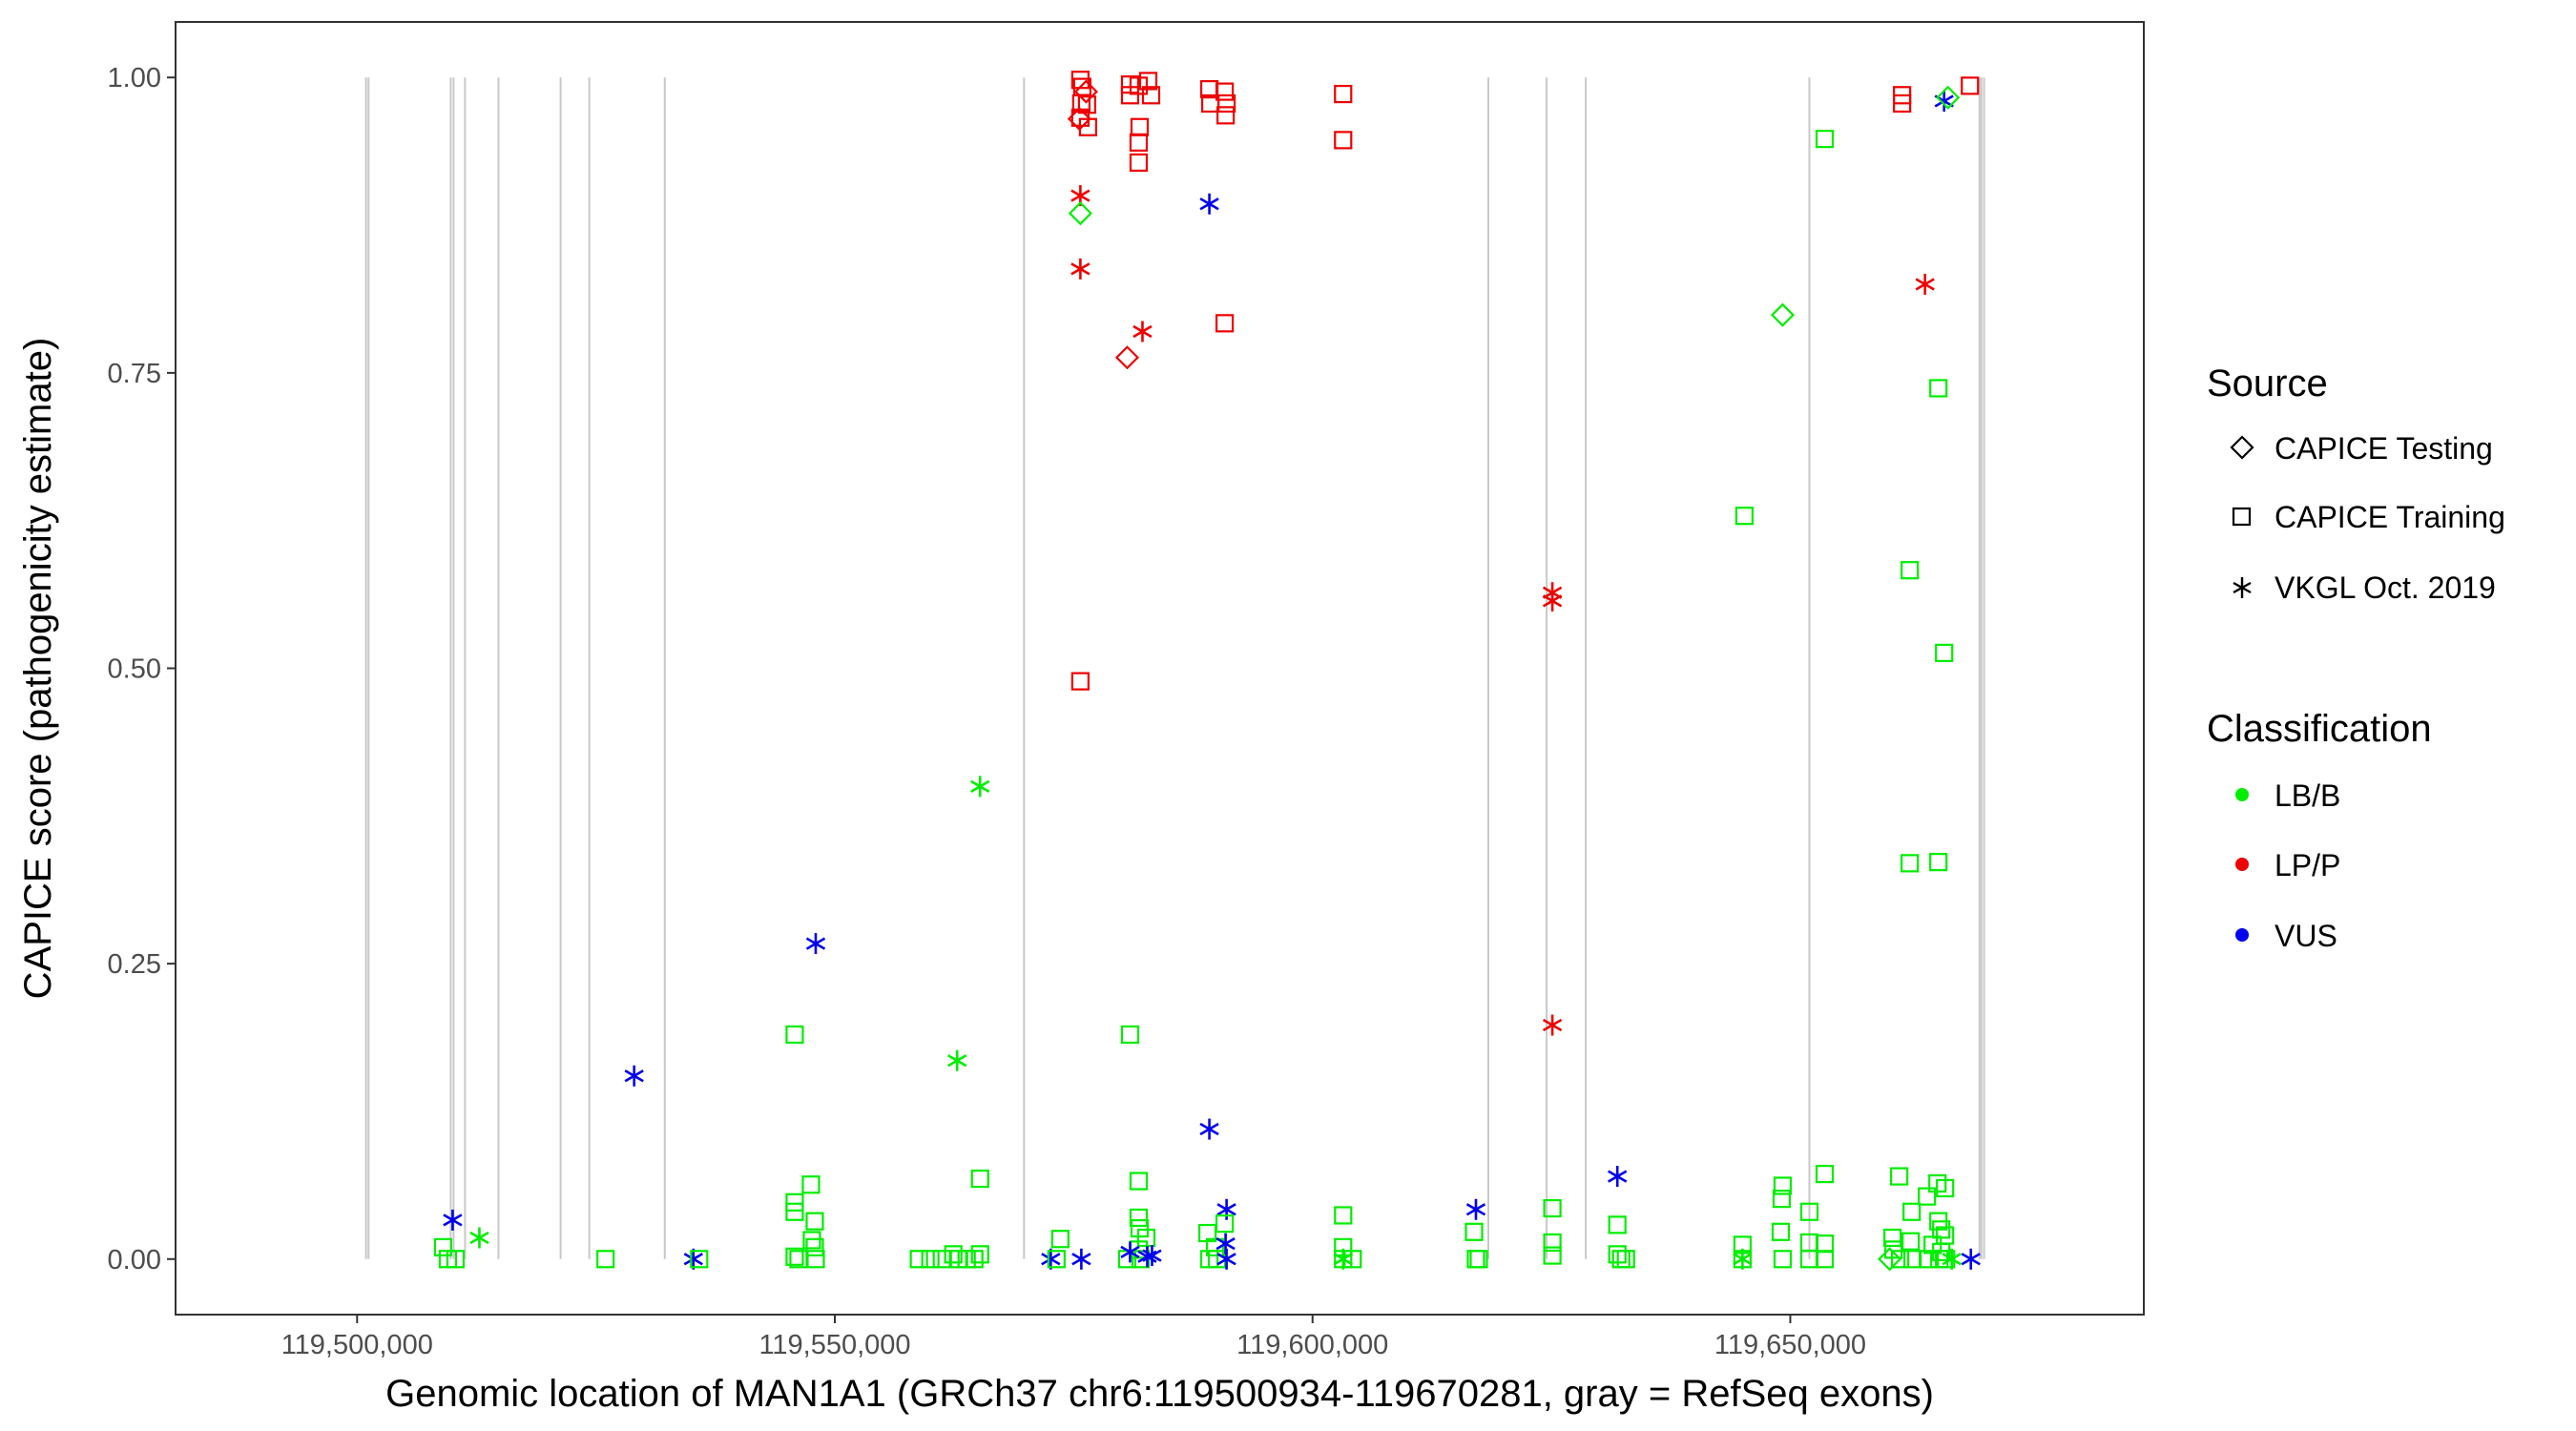  Describe the element at coordinates (134, 964) in the screenshot. I see `y-tick-label: 0.25` at that location.